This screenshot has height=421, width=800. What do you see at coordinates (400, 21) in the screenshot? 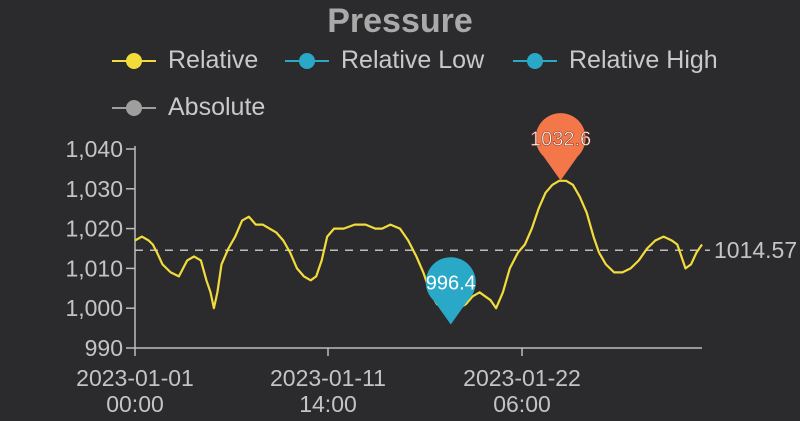
I see `chart-title: Pressure` at bounding box center [400, 21].